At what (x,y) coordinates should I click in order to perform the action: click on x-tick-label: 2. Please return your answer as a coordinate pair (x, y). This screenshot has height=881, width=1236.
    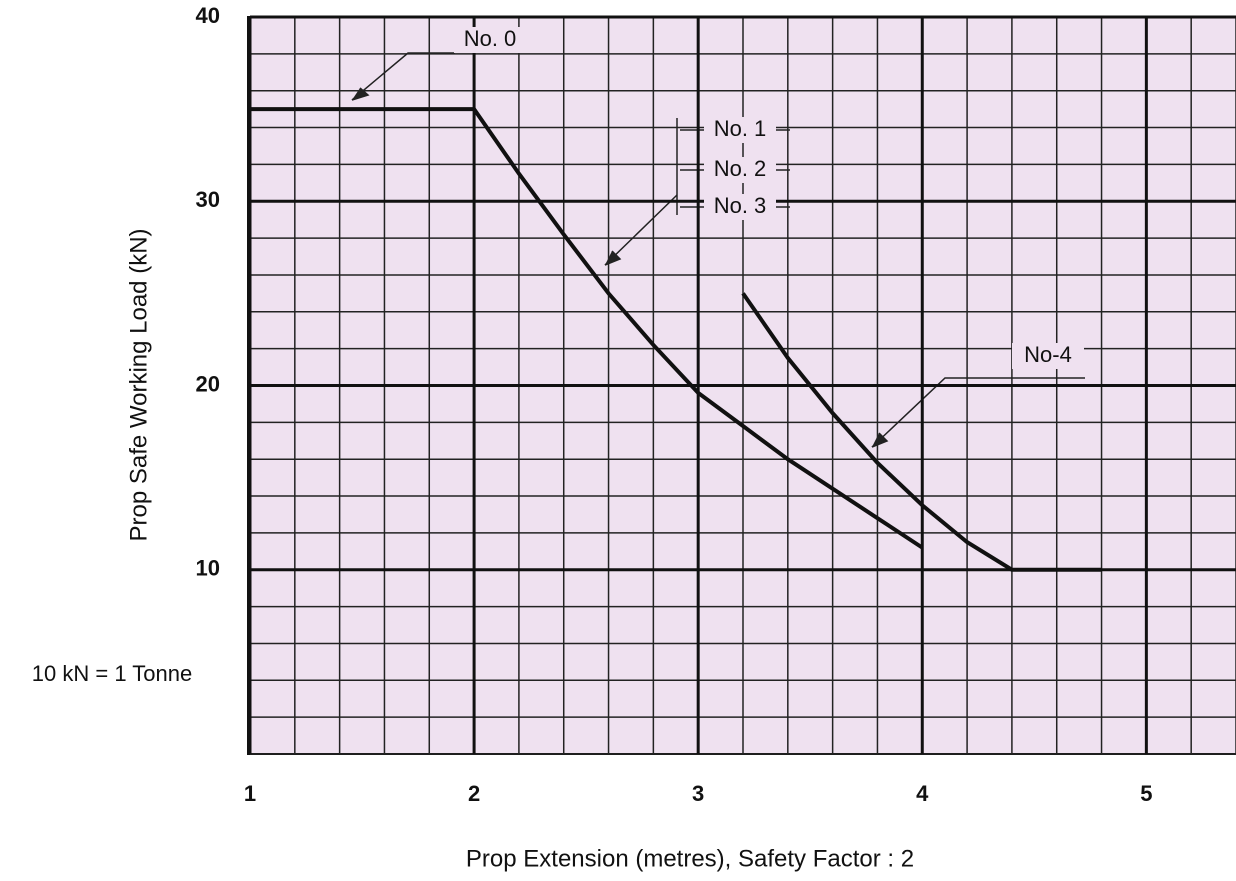
    Looking at the image, I should click on (474, 793).